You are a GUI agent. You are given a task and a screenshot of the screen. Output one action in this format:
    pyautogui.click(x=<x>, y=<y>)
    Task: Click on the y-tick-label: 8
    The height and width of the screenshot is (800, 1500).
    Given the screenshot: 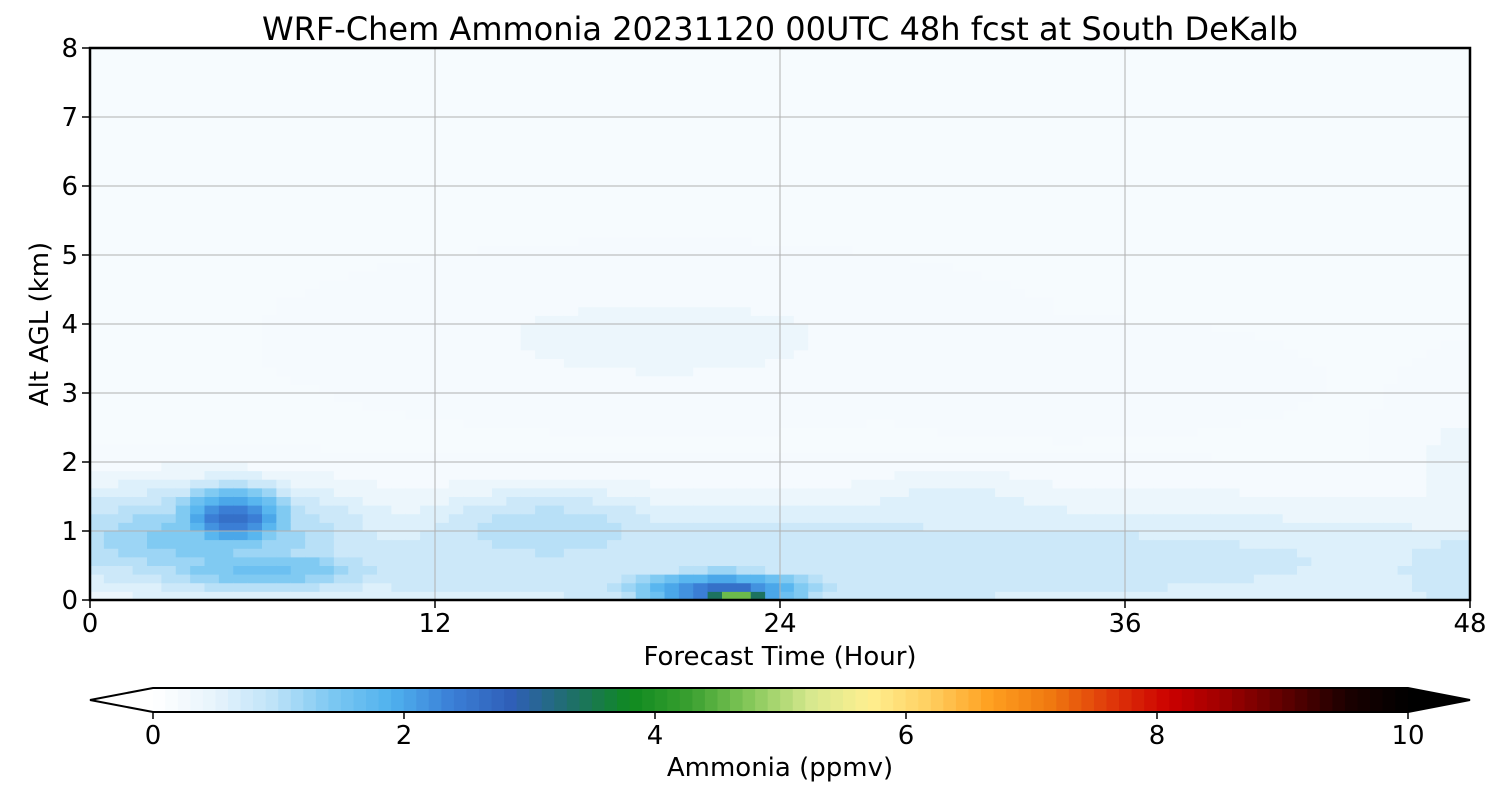 What is the action you would take?
    pyautogui.click(x=69, y=49)
    